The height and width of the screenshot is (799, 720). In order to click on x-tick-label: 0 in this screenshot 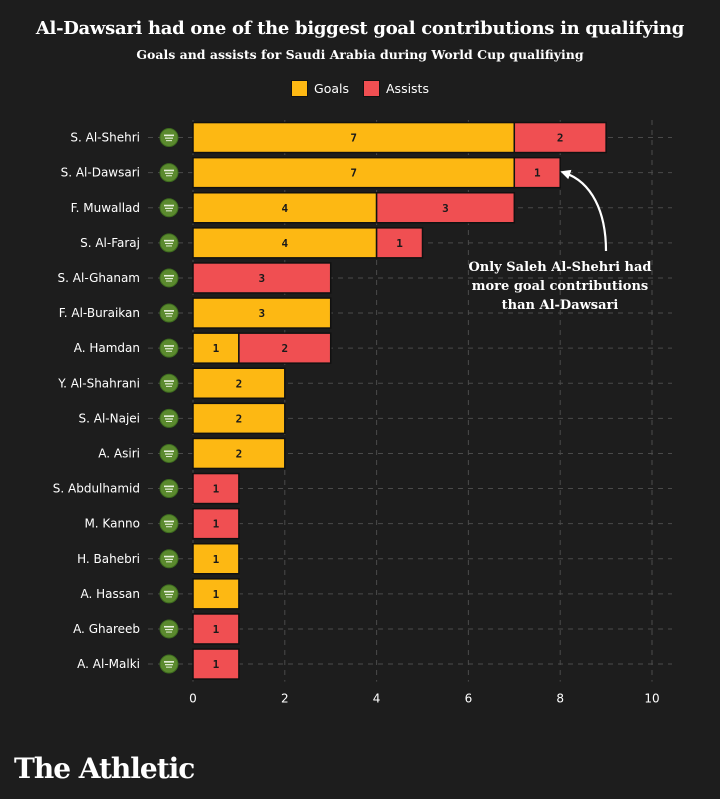, I will do `click(193, 699)`.